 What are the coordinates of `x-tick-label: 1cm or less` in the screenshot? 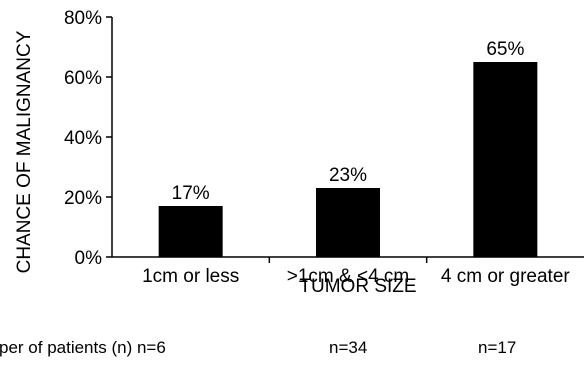 It's located at (190, 276).